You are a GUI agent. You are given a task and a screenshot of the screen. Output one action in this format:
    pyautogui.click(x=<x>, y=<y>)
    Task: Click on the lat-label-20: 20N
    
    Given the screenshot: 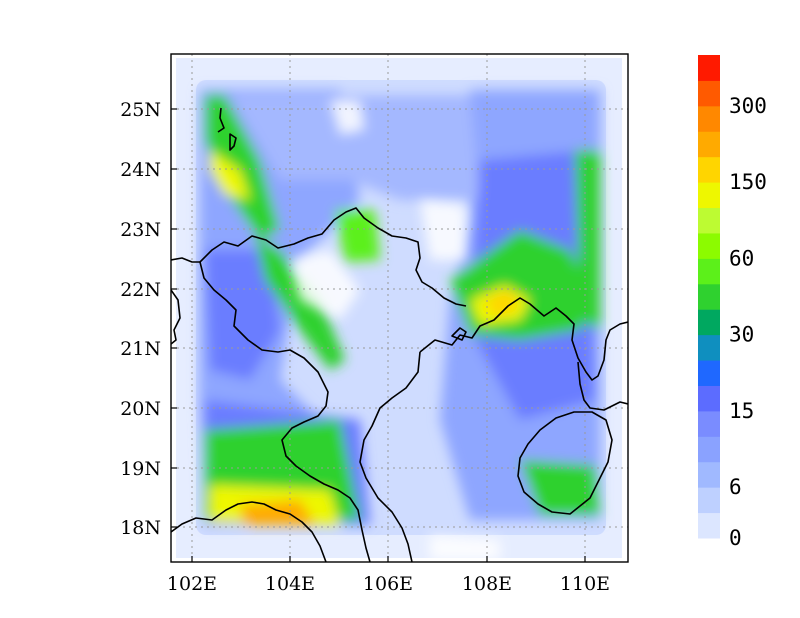 What is the action you would take?
    pyautogui.click(x=140, y=409)
    